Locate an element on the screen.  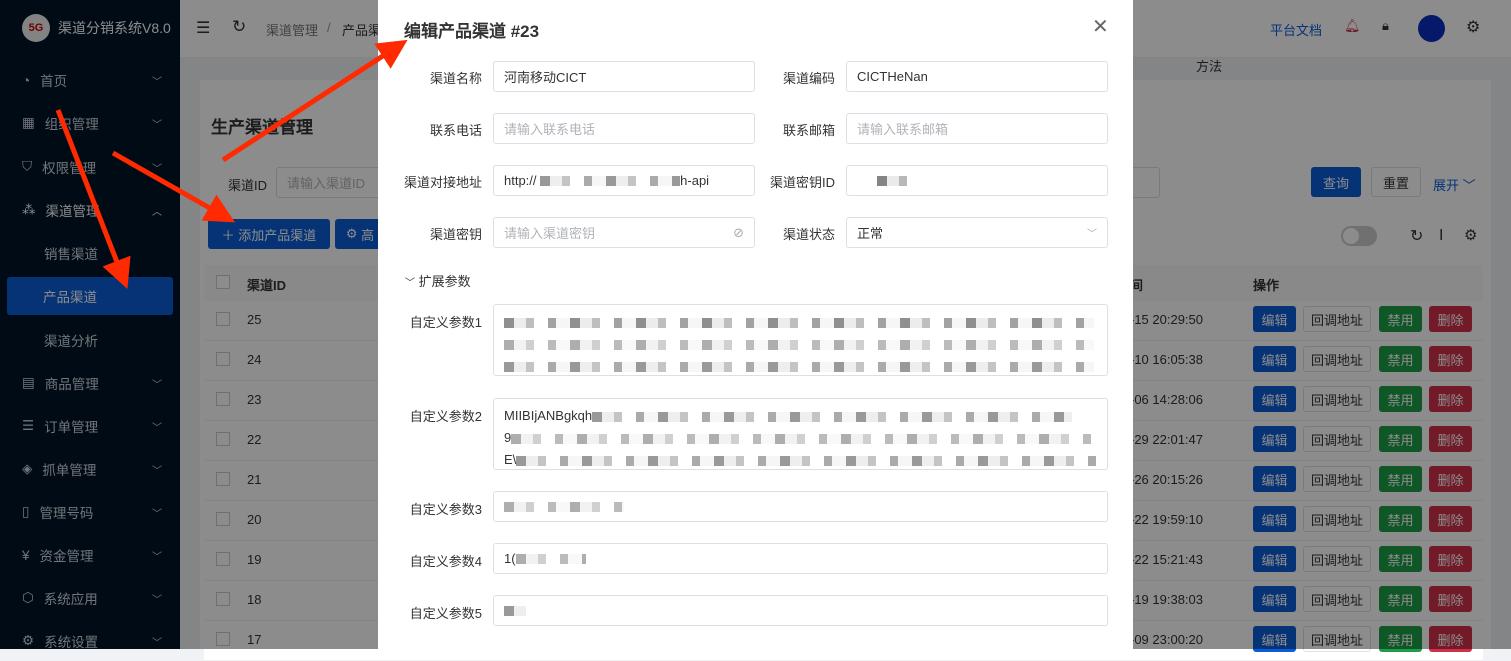
toggle-switch is located at coordinates (1359, 236).